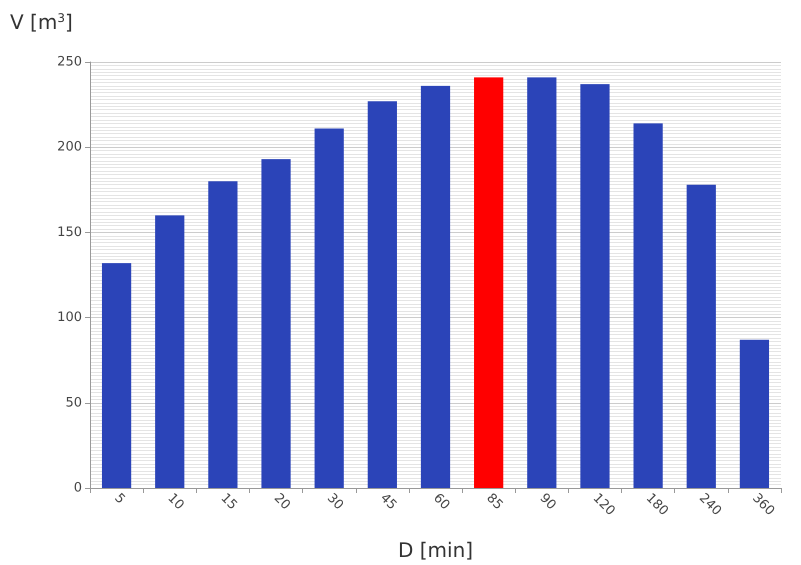 This screenshot has height=565, width=801. Describe the element at coordinates (710, 504) in the screenshot. I see `x-tick-label: 240` at that location.